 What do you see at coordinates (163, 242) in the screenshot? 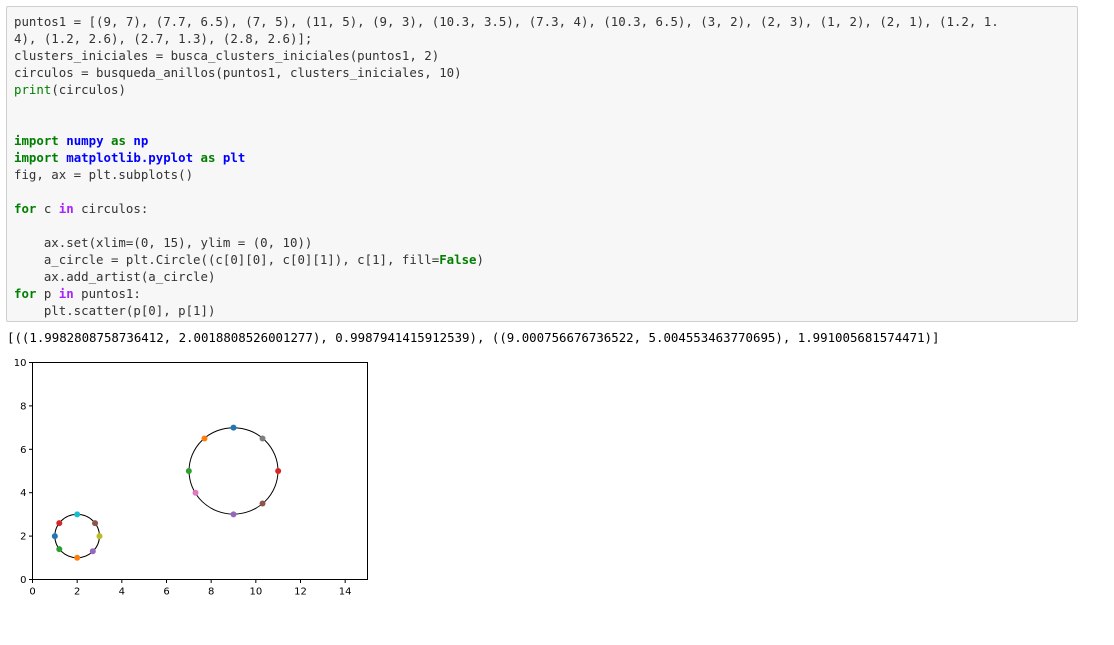
I see `code-token: ax.set(xlim=(0, 15), ylim = (0, 10))` at bounding box center [163, 242].